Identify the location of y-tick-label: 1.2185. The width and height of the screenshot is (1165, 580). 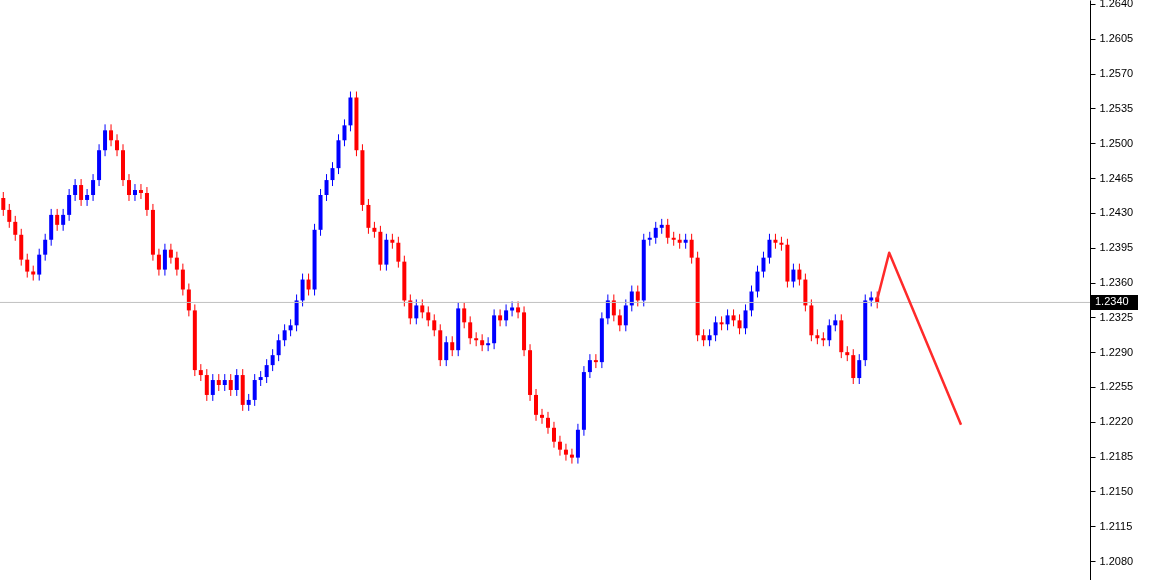
(1116, 456).